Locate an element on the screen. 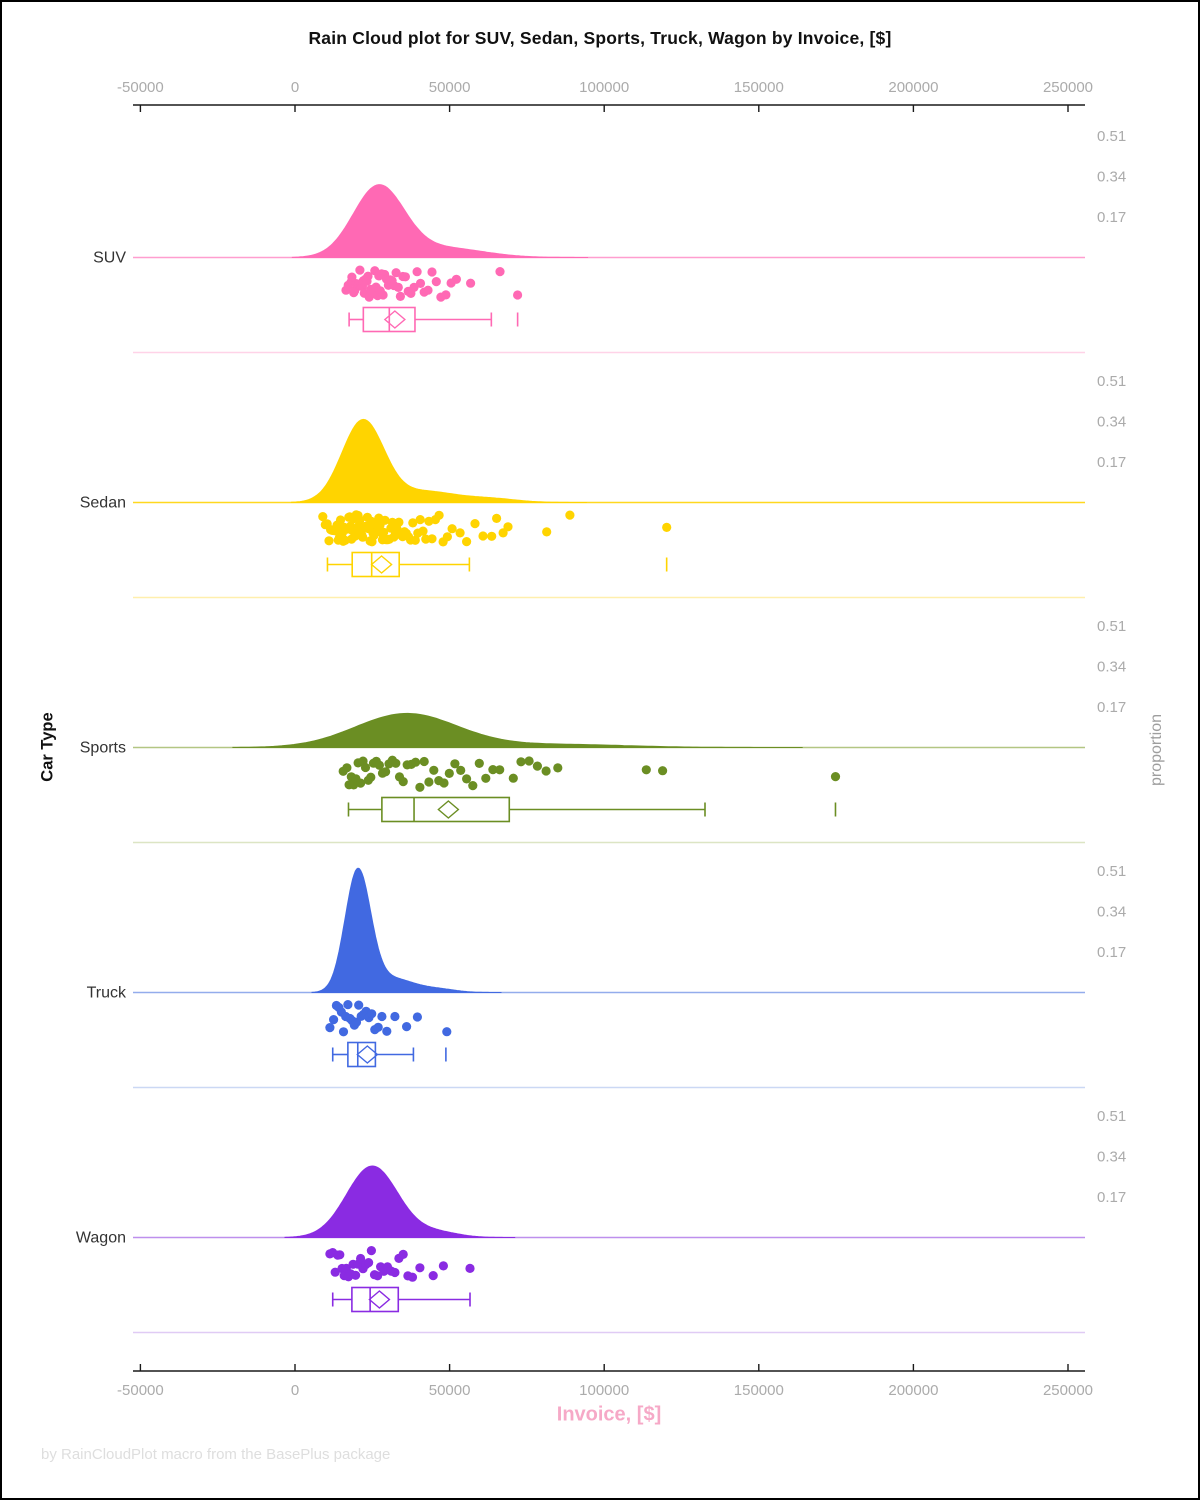  density-cloud-sedan is located at coordinates (439, 460).